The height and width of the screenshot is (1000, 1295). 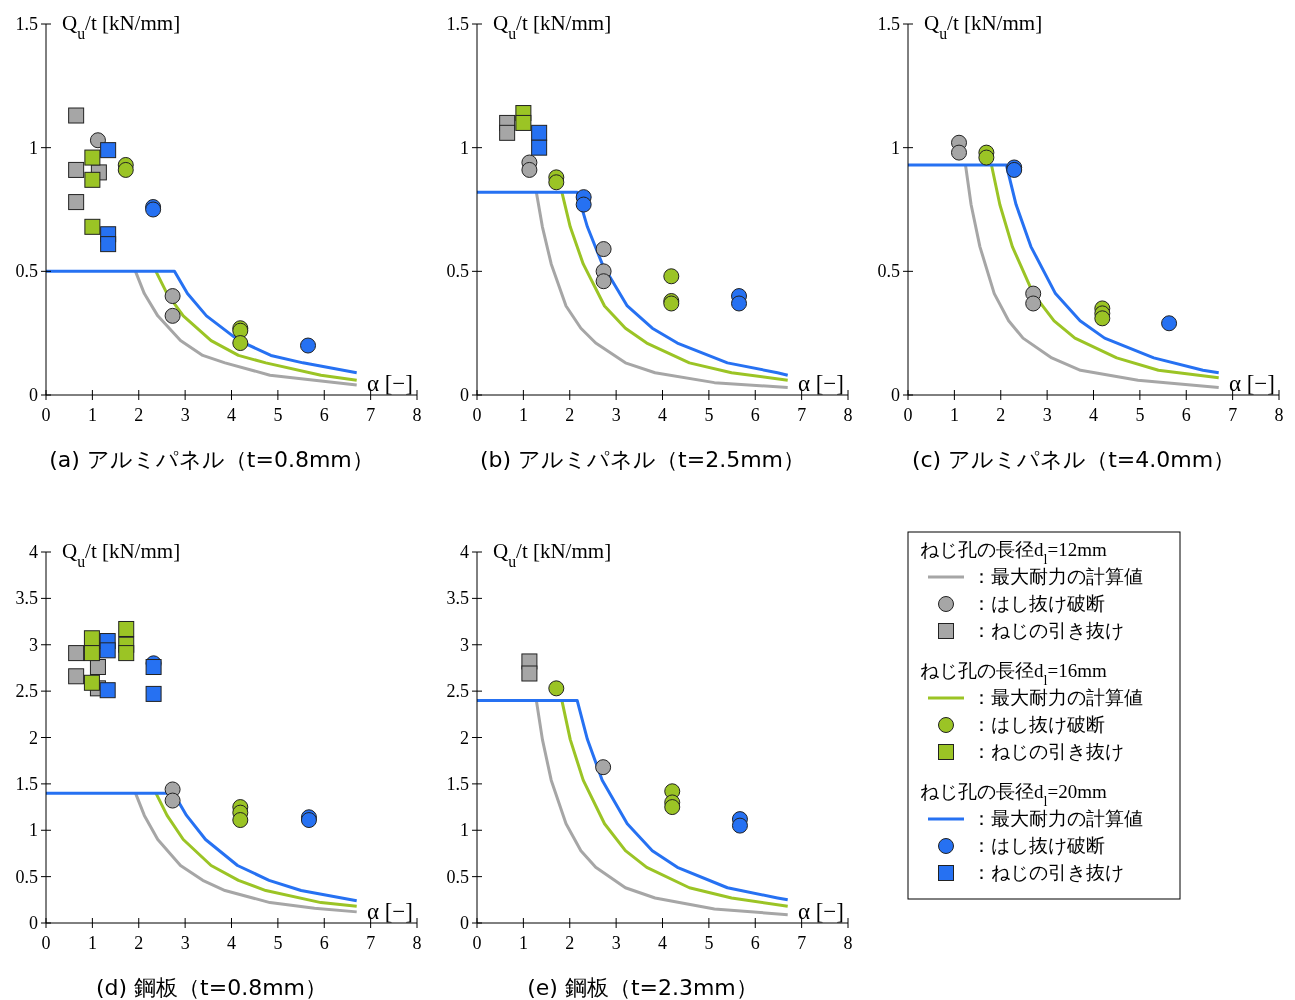 I want to click on y-tick-label: 4, so click(x=464, y=552).